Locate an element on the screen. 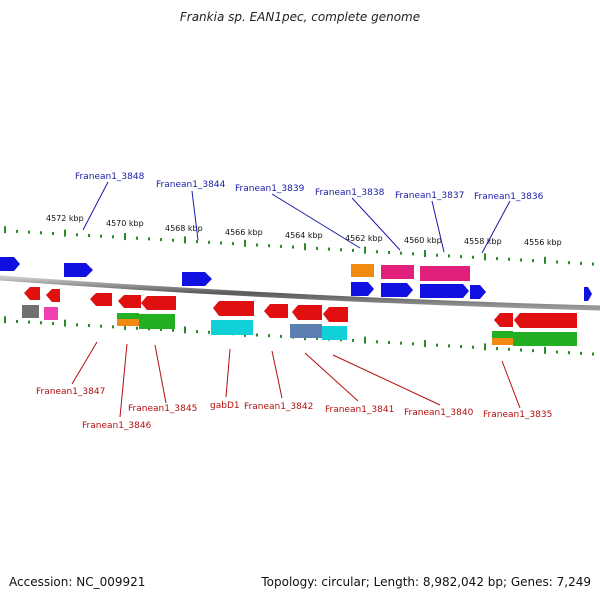 This screenshot has width=600, height=600. kbp-label: 4560 kbp is located at coordinates (423, 240).